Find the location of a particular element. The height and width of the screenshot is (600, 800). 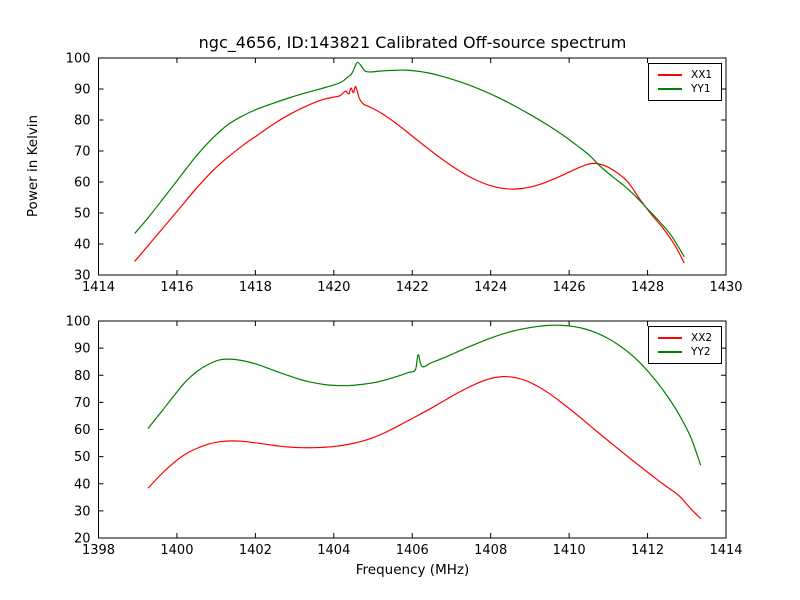

yy1-line-swatch is located at coordinates (670, 89).